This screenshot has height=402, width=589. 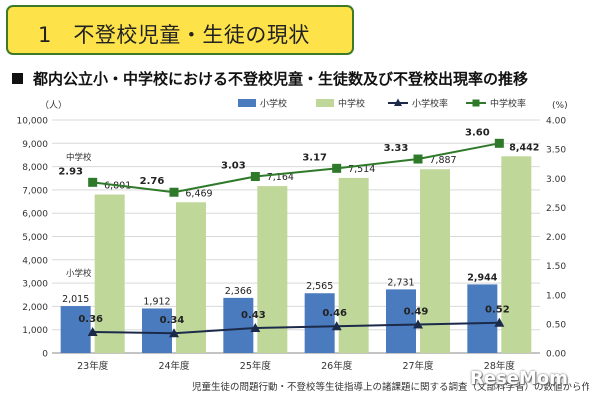 I want to click on right-tick-label: 0.00, so click(x=556, y=355).